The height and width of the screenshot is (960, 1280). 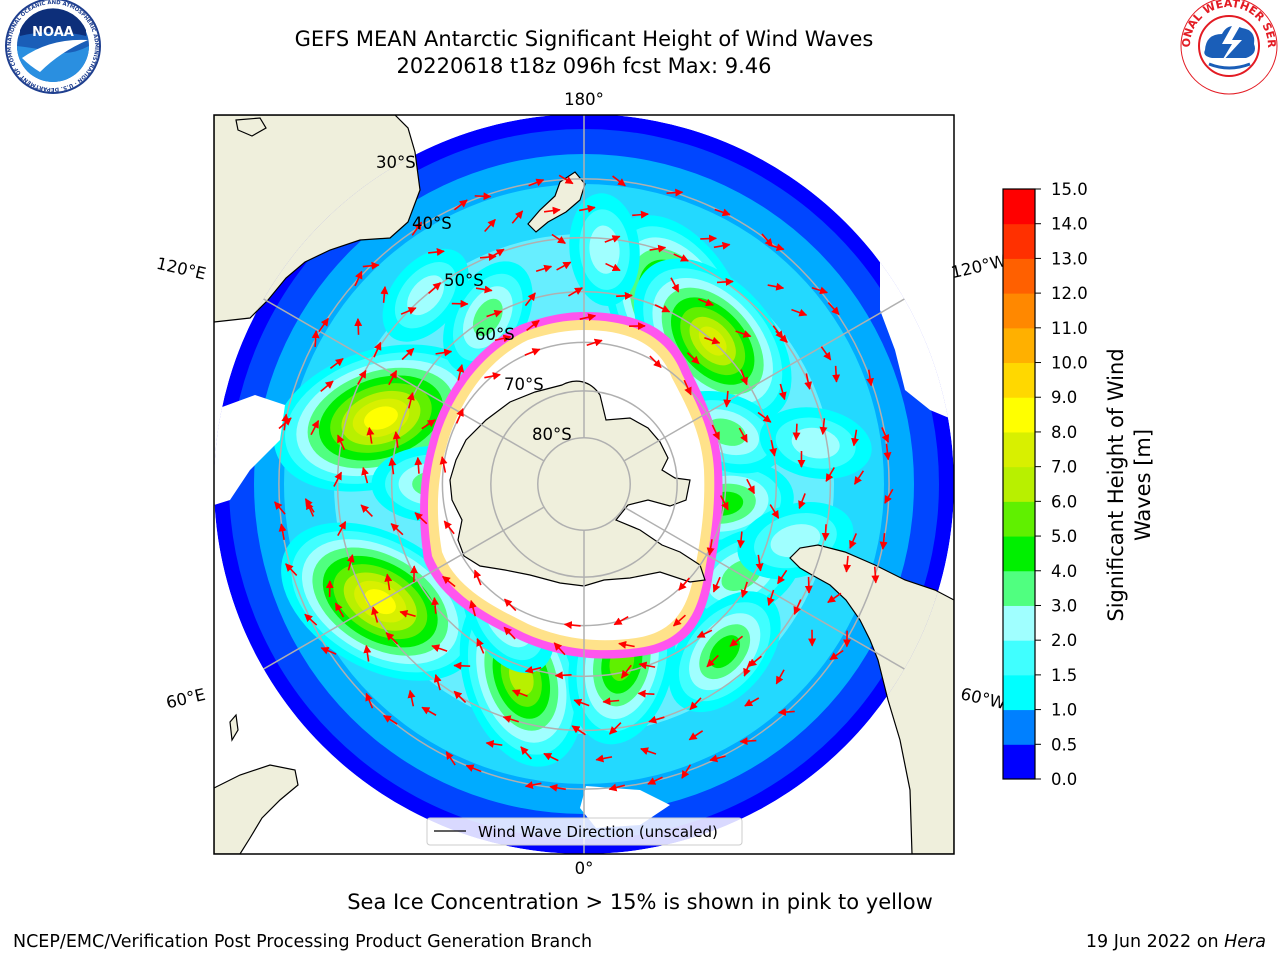 I want to click on colorbar-tick-label: 1.5, so click(x=1064, y=675).